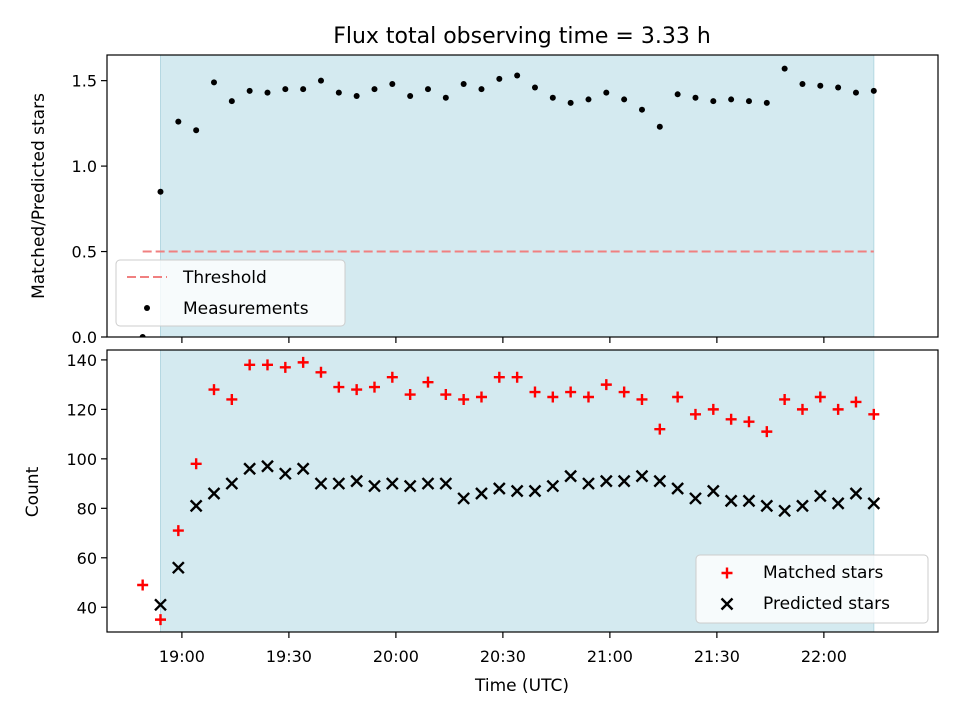 The height and width of the screenshot is (720, 960). Describe the element at coordinates (823, 573) in the screenshot. I see `legend-matched-label: Matched stars` at that location.